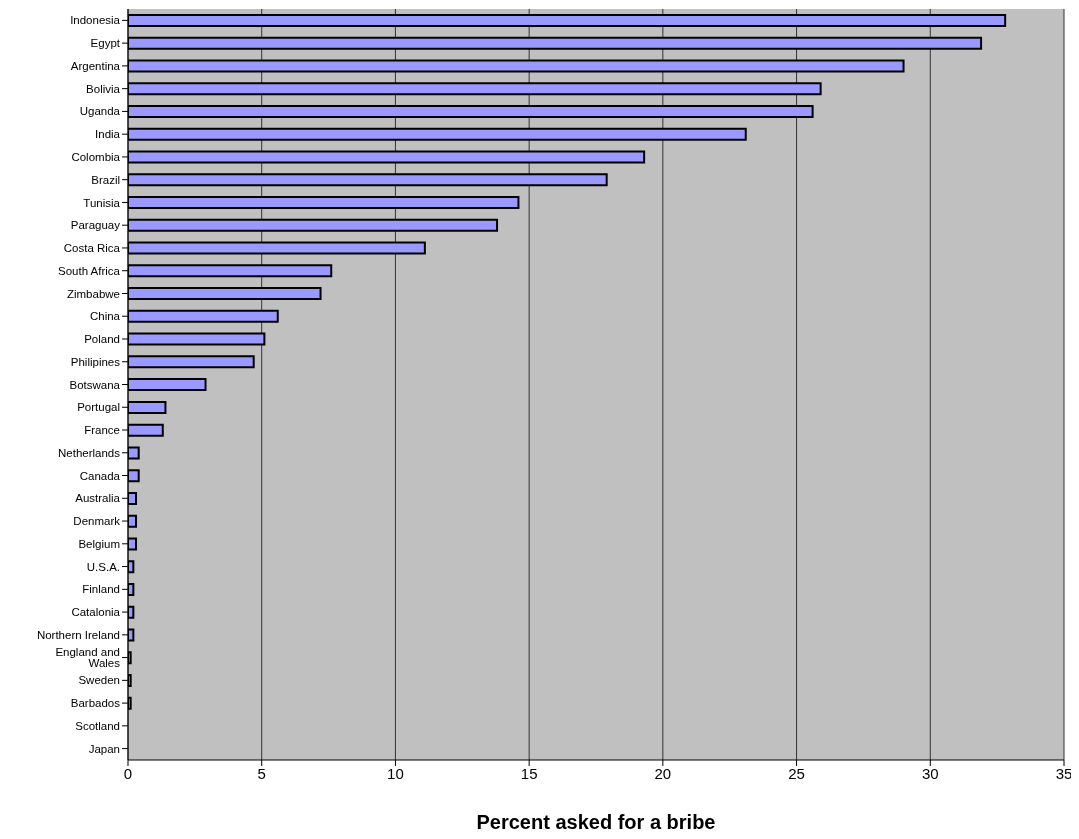  I want to click on x-tick-label: 35, so click(1064, 773).